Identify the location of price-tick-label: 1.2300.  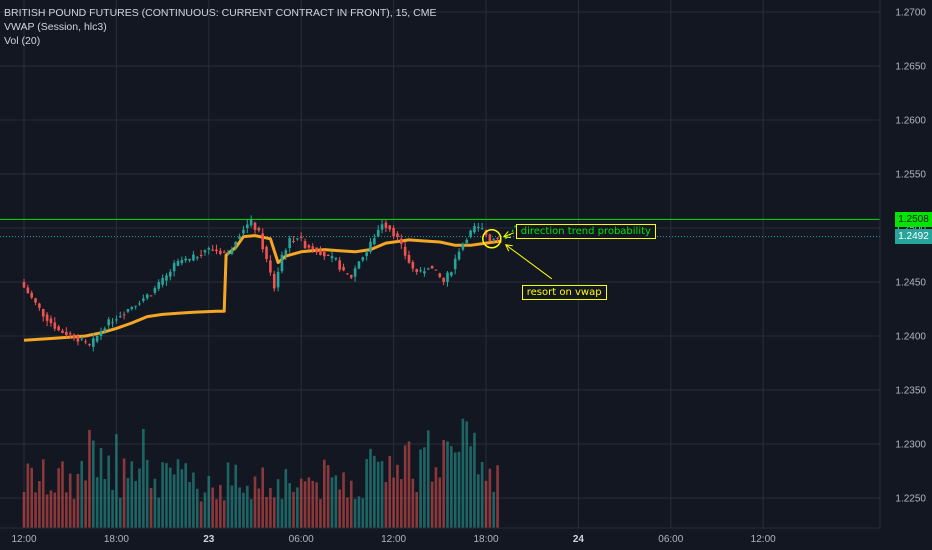
(910, 445).